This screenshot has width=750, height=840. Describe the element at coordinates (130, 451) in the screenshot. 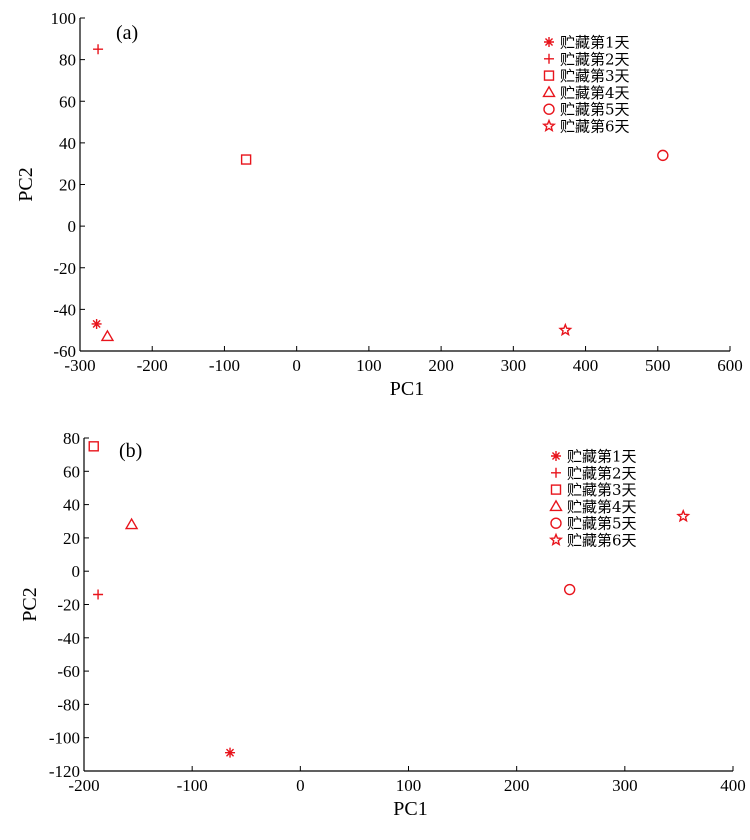

I see `panel-label: (b)` at that location.